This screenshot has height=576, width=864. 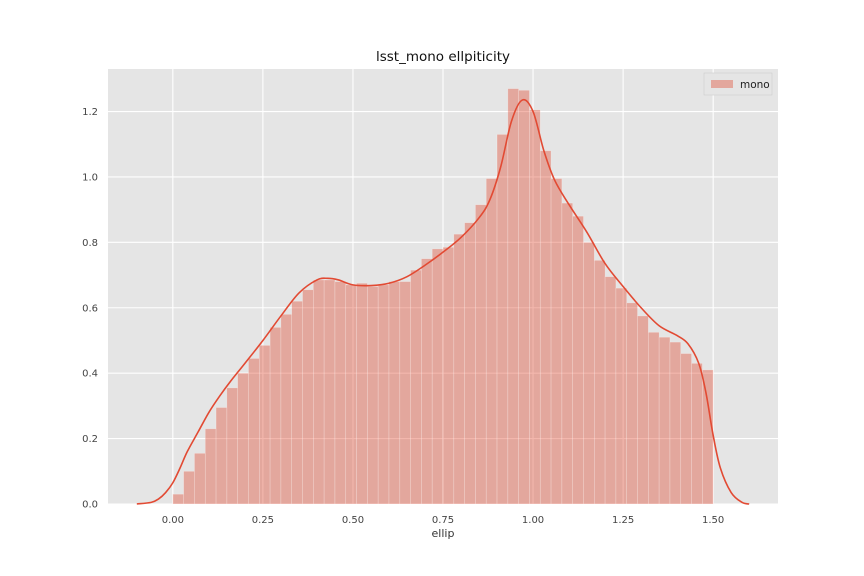 What do you see at coordinates (90, 112) in the screenshot?
I see `y-tick-label: 1.2` at bounding box center [90, 112].